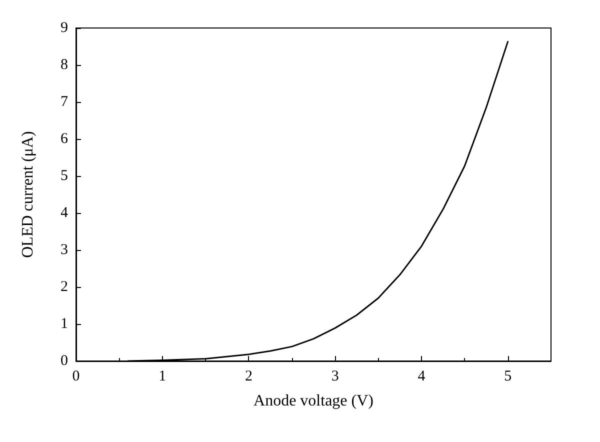  What do you see at coordinates (64, 28) in the screenshot?
I see `y-tick-label: 9` at bounding box center [64, 28].